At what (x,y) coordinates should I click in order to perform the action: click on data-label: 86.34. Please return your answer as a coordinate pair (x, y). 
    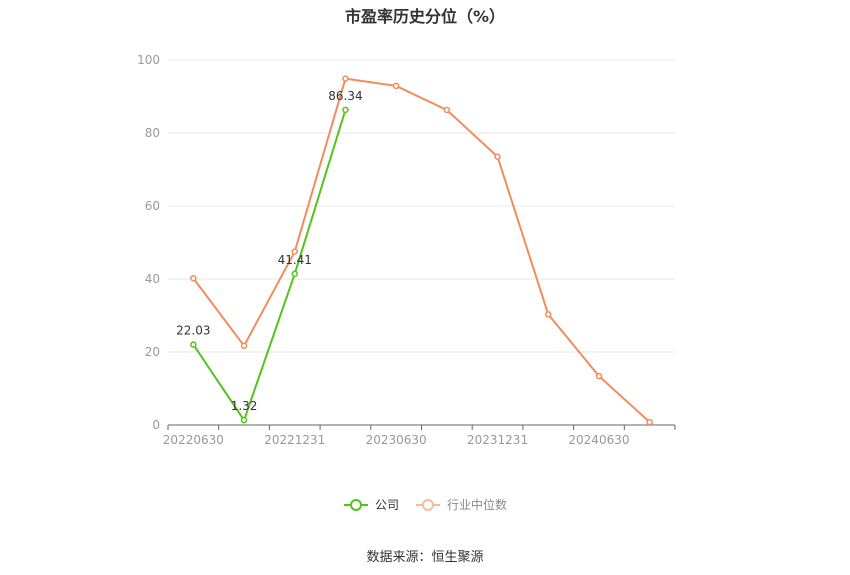
    Looking at the image, I should click on (345, 96).